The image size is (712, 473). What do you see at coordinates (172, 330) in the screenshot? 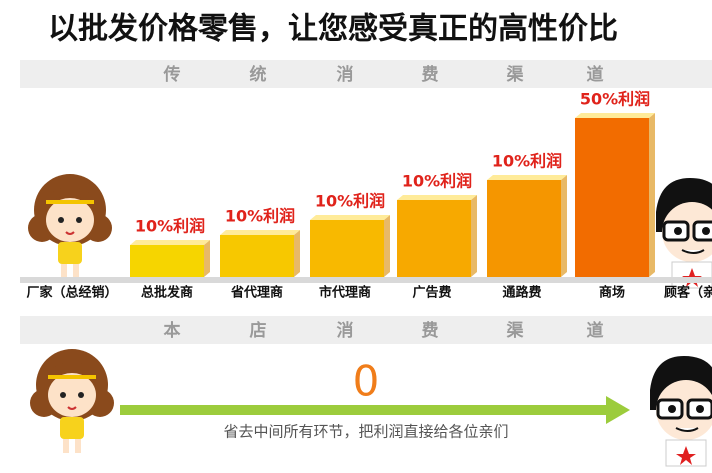
I see `section-heading-char: 本` at bounding box center [172, 330].